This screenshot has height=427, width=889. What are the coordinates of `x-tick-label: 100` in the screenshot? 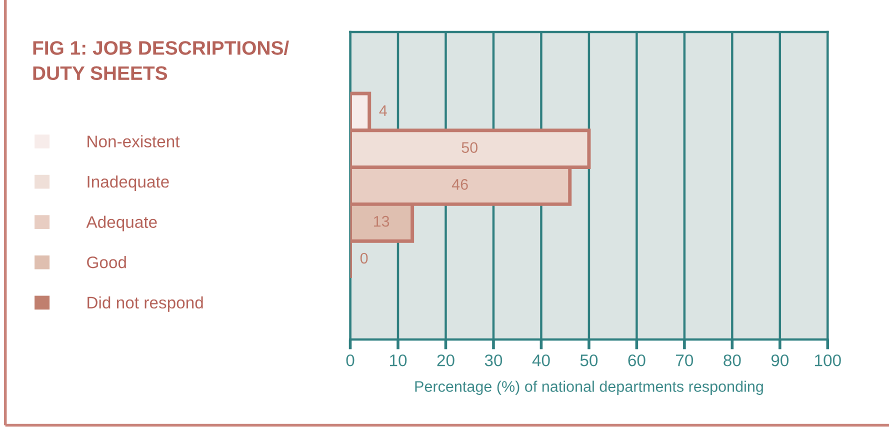 It's located at (828, 360).